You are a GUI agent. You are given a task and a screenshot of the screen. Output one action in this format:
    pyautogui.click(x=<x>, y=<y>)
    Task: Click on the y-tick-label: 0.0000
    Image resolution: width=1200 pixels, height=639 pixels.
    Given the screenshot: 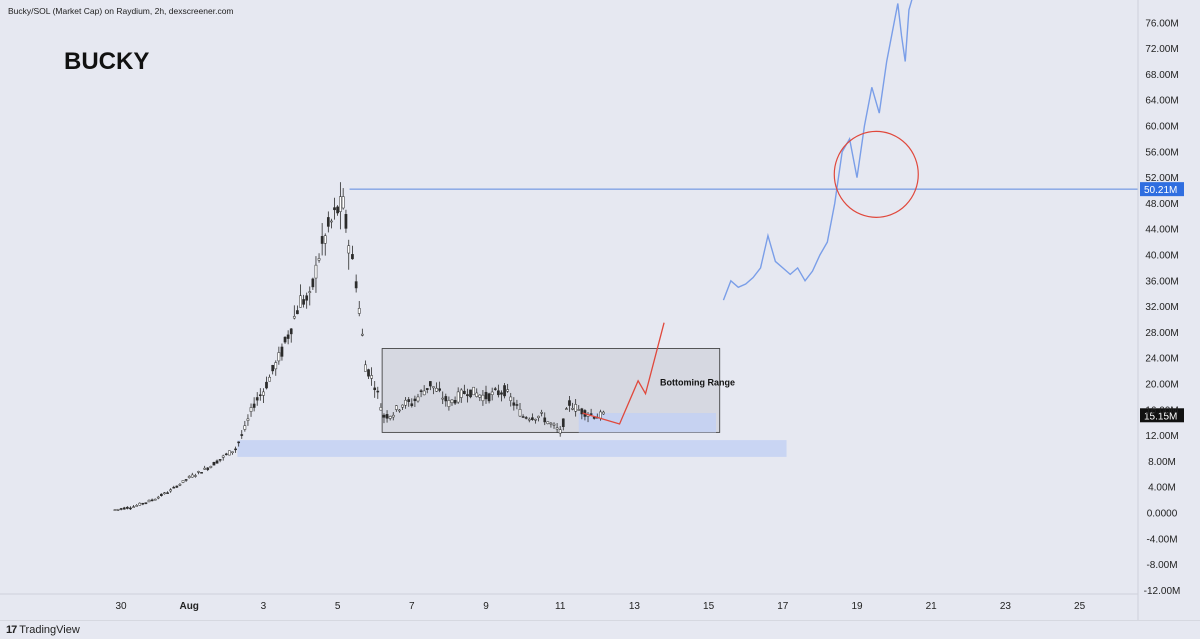 What is the action you would take?
    pyautogui.click(x=1162, y=514)
    